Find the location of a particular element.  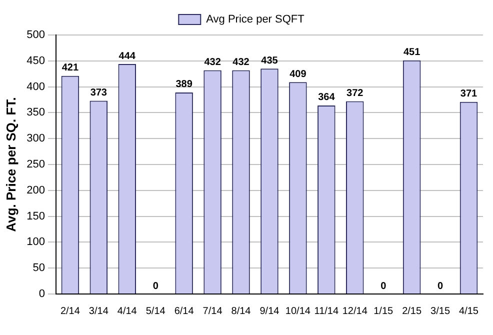

x-tick-label: 12/14 is located at coordinates (355, 311).